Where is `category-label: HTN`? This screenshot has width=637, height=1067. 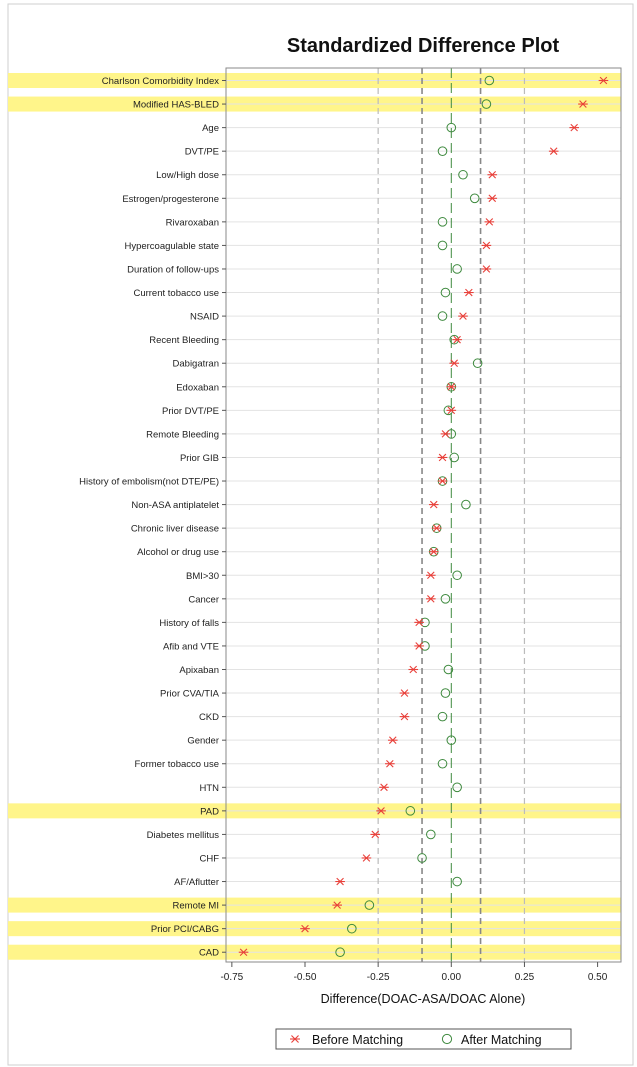 category-label: HTN is located at coordinates (209, 788).